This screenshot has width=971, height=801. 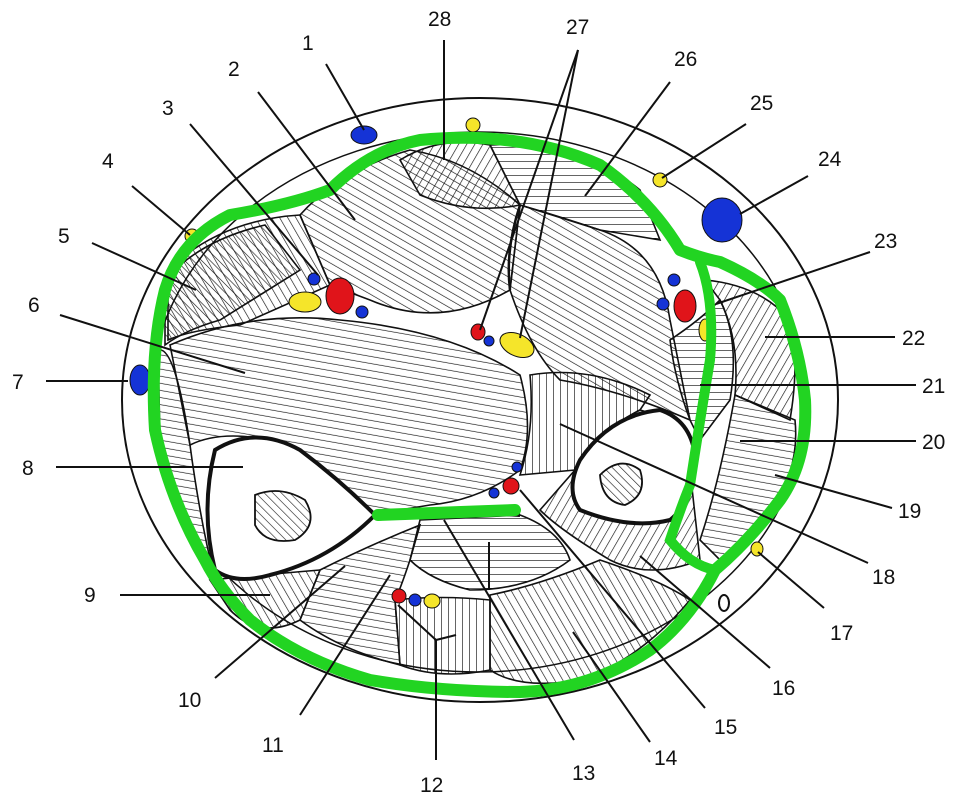 What do you see at coordinates (783, 688) in the screenshot?
I see `label-16: 16` at bounding box center [783, 688].